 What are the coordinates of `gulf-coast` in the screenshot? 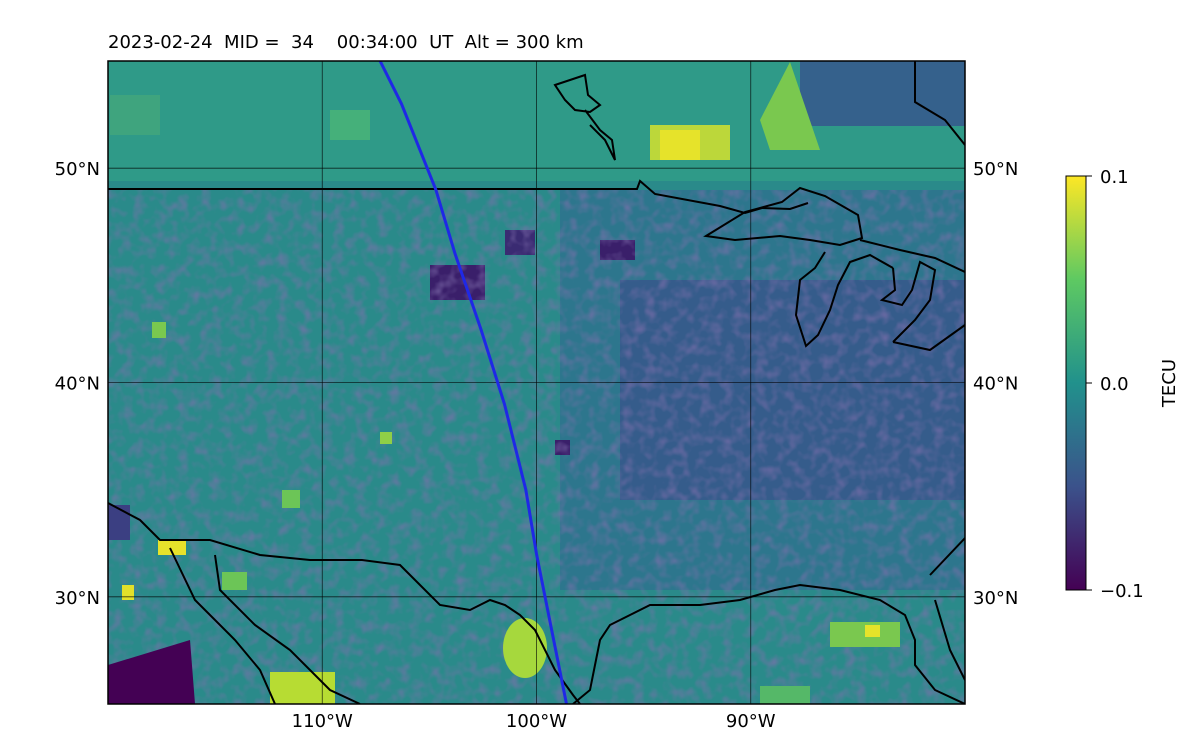 It's located at (768, 643).